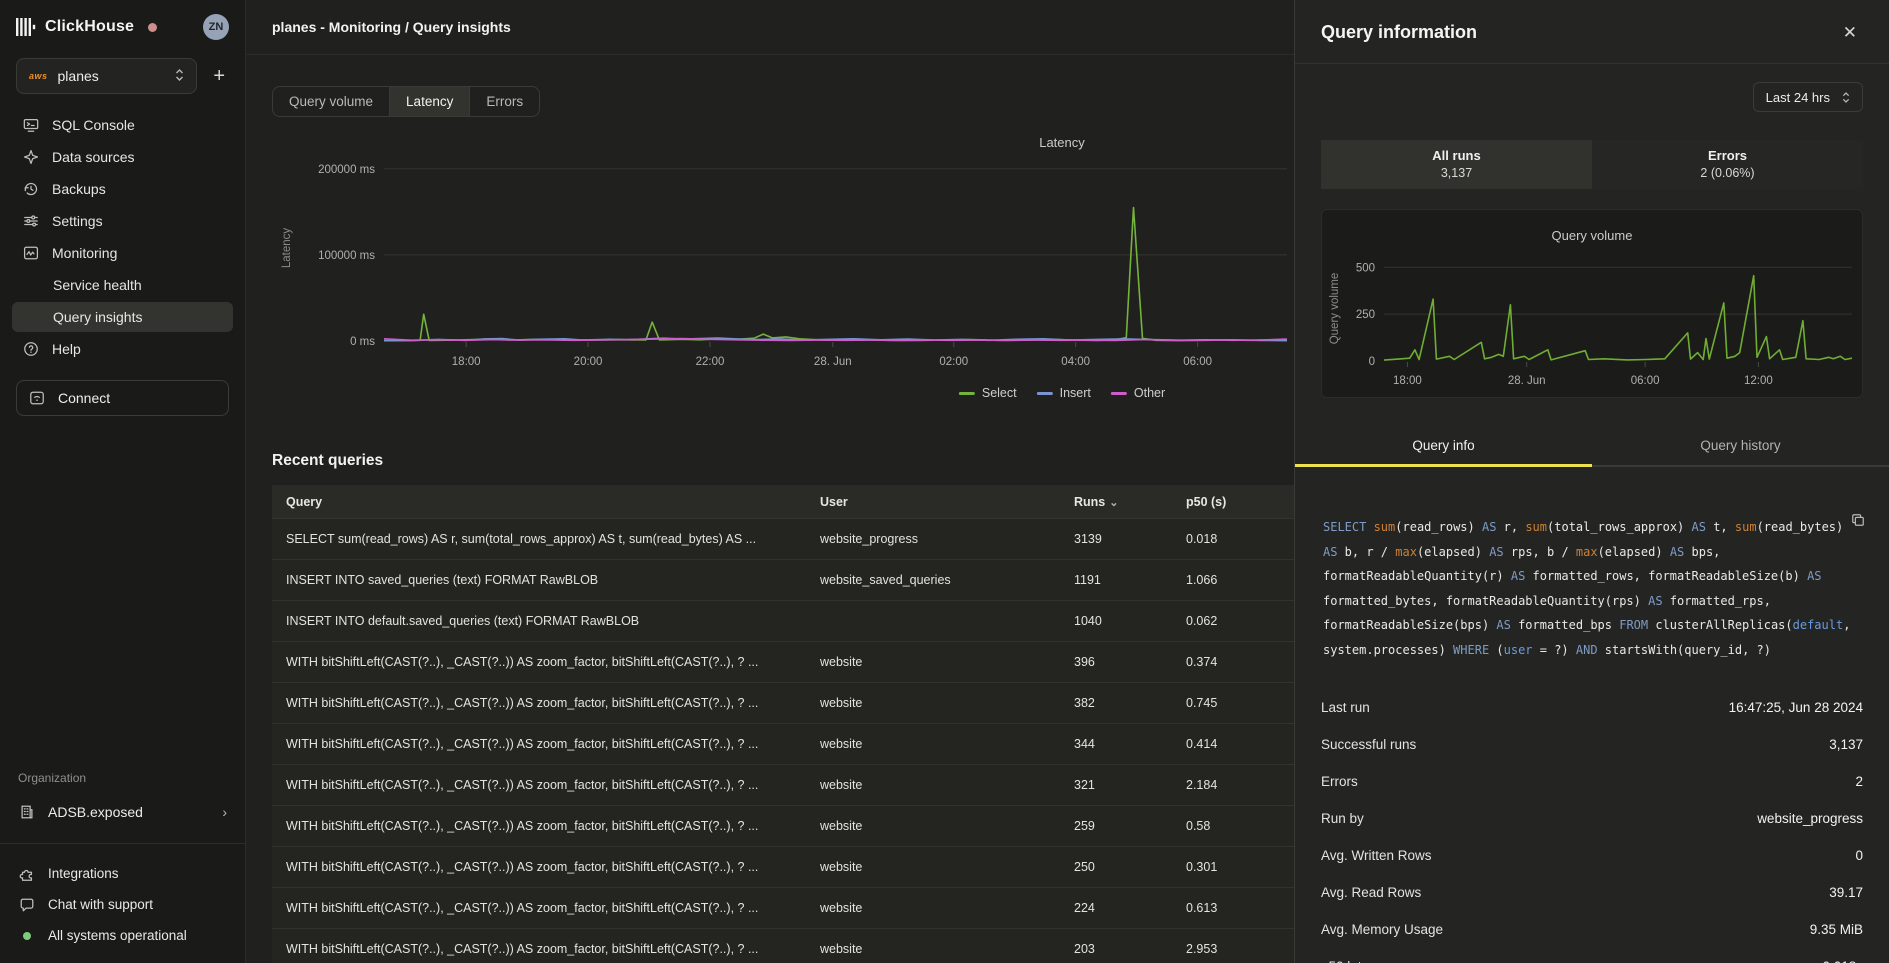 The height and width of the screenshot is (963, 1889). I want to click on legend-other: Other, so click(1137, 393).